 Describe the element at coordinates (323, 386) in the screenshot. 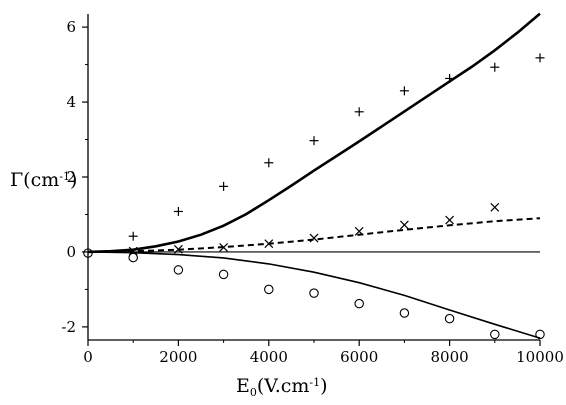

I see `x-axis-title-close: )` at that location.